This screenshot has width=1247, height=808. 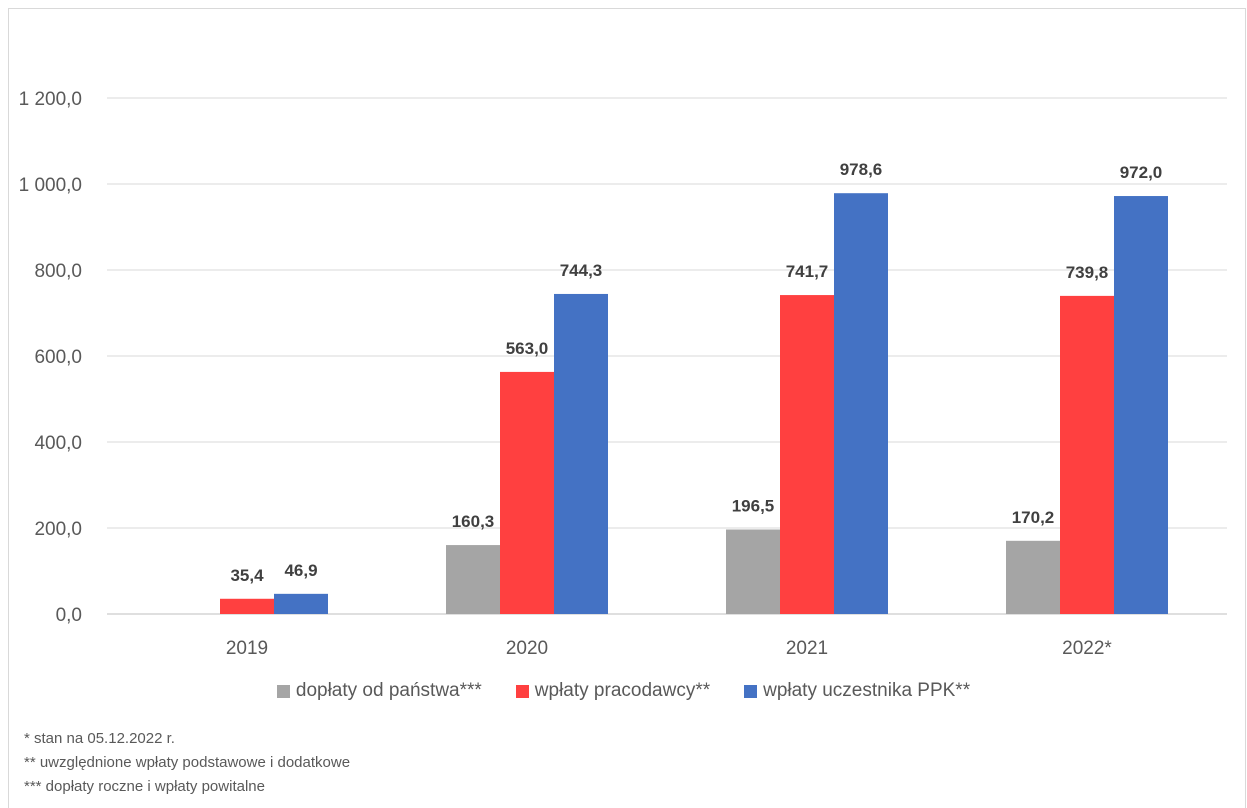 What do you see at coordinates (753, 506) in the screenshot?
I see `data-label: 196,5` at bounding box center [753, 506].